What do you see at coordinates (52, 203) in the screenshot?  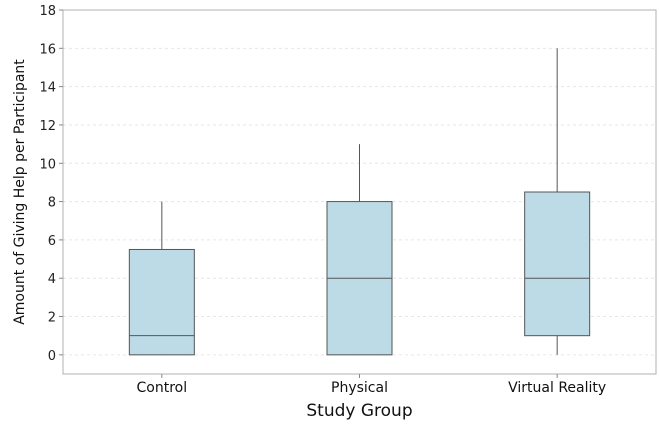 I see `y-tick-label: 8` at bounding box center [52, 203].